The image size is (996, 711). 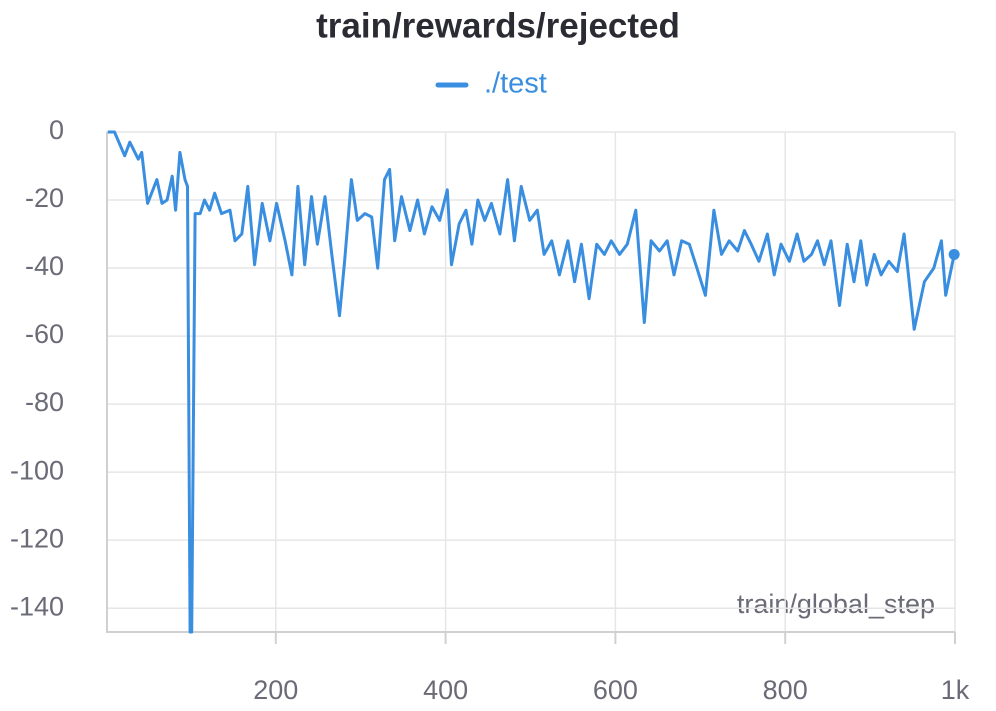 What do you see at coordinates (37, 470) in the screenshot?
I see `y-tick-label: -100` at bounding box center [37, 470].